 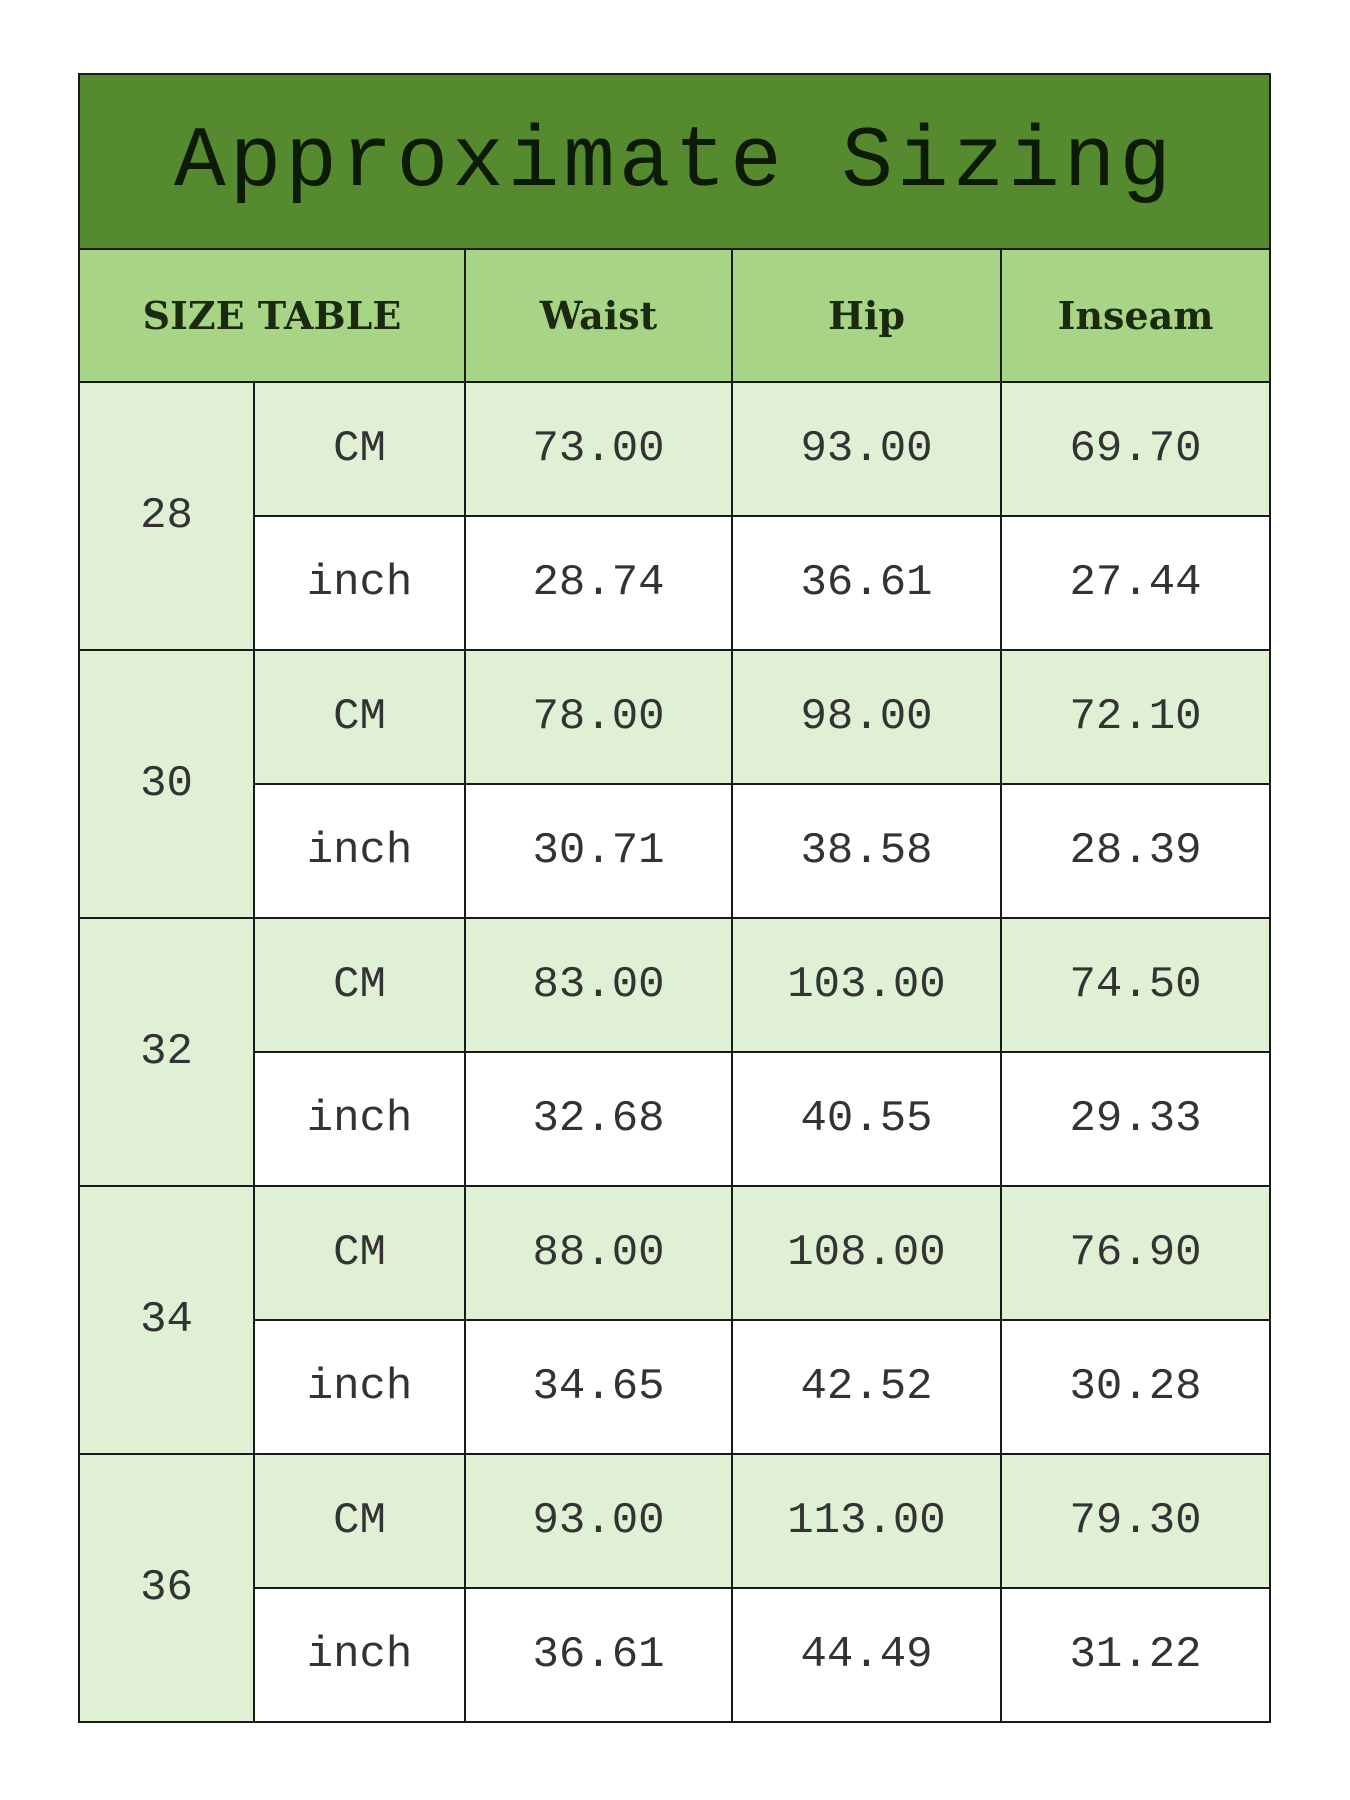 What do you see at coordinates (1135, 583) in the screenshot?
I see `inseam-value: 27.44` at bounding box center [1135, 583].